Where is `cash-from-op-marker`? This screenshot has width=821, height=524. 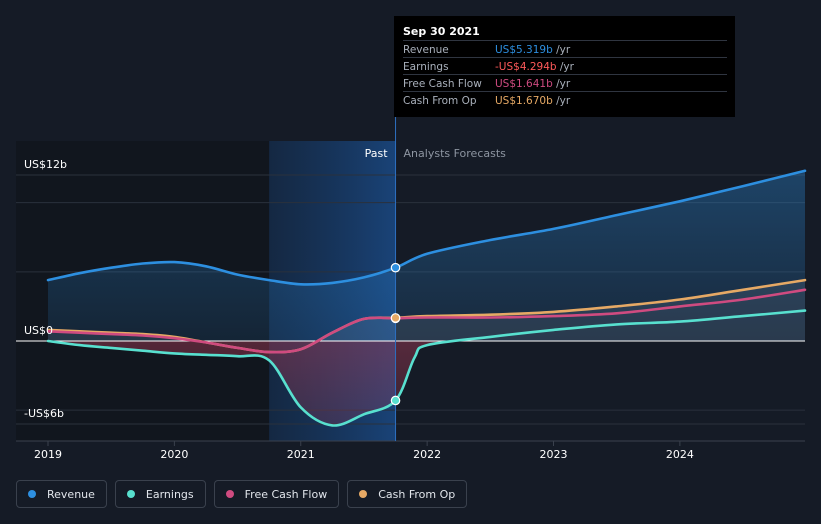 cash-from-op-marker is located at coordinates (395, 318).